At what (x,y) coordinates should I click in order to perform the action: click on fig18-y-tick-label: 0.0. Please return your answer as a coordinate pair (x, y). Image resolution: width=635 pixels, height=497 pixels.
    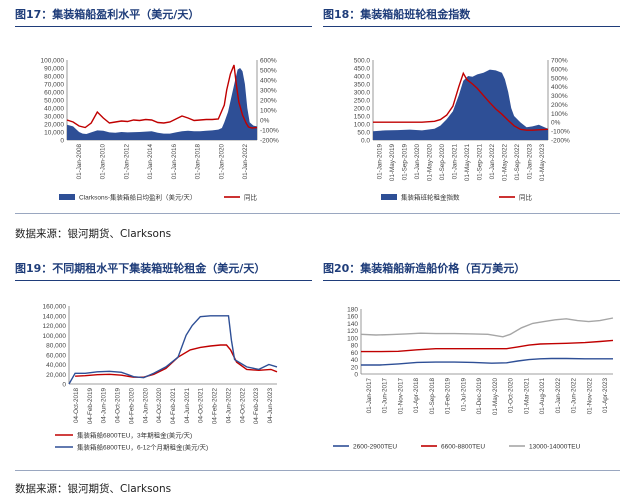
    Looking at the image, I should click on (365, 141).